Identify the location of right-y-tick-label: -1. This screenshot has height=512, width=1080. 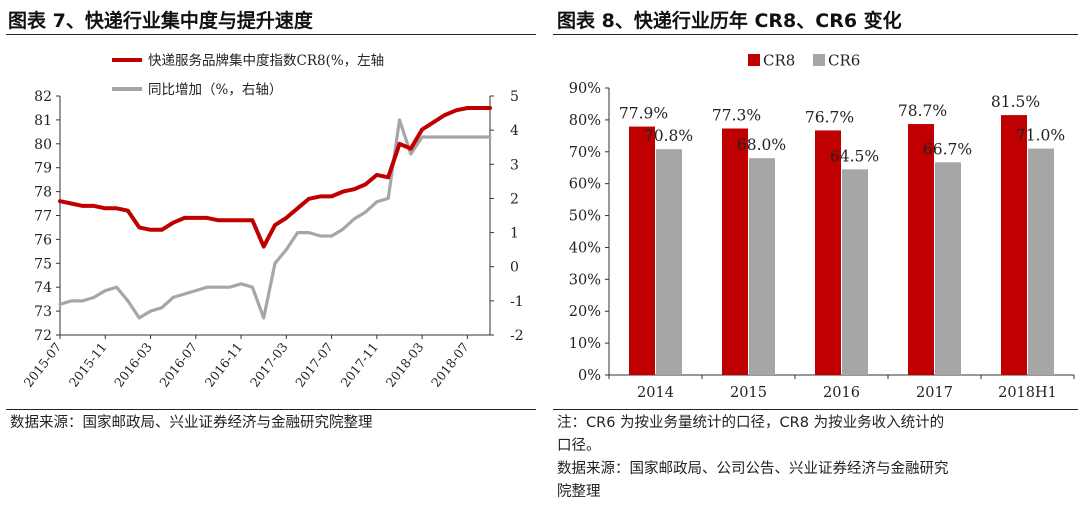
(517, 302).